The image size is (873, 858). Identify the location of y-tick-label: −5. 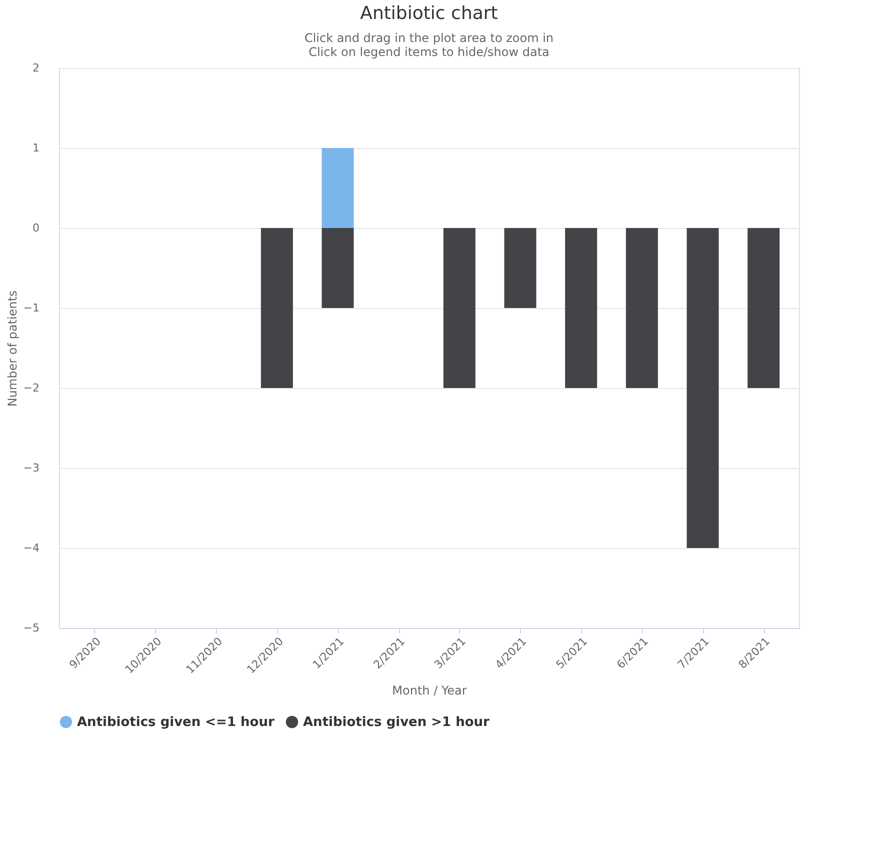
(31, 628).